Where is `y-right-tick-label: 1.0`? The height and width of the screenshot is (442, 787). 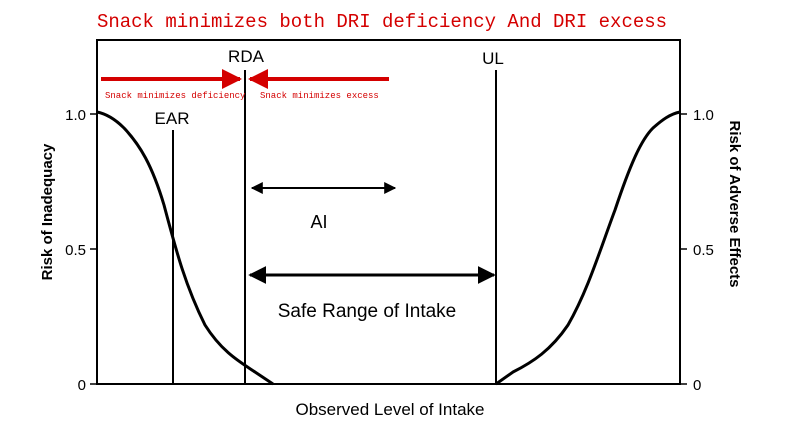
y-right-tick-label: 1.0 is located at coordinates (703, 115).